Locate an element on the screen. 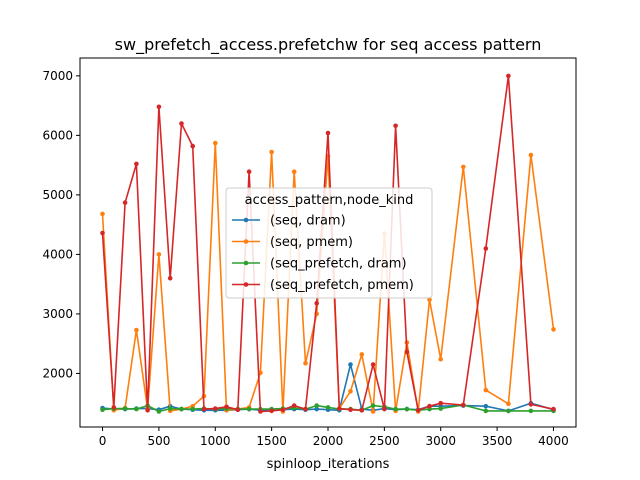 Image resolution: width=640 pixels, height=480 pixels. x-tick-label: 0 is located at coordinates (103, 441).